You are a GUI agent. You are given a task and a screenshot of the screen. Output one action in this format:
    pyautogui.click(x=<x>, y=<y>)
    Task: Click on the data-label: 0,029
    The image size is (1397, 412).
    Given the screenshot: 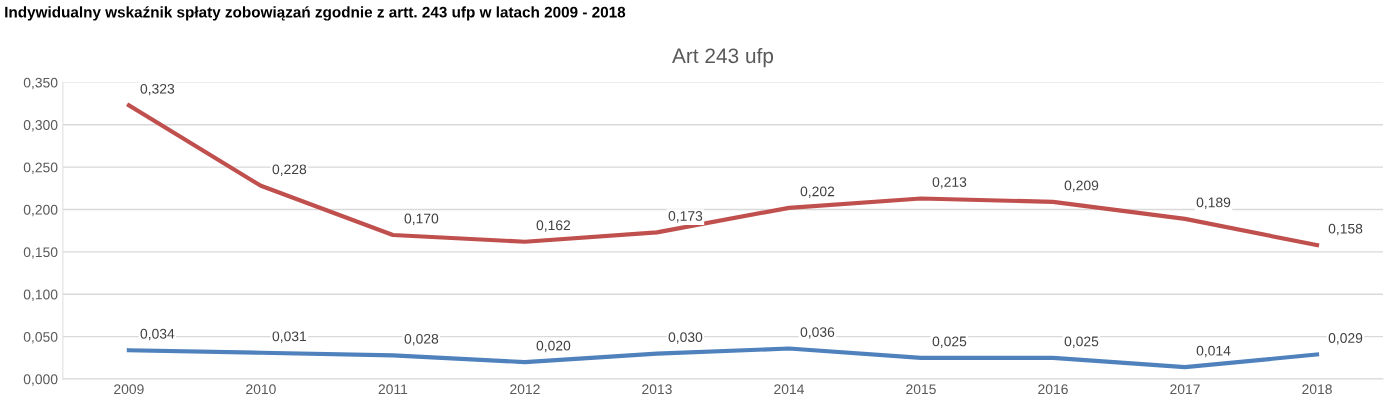 What is the action you would take?
    pyautogui.click(x=1345, y=339)
    